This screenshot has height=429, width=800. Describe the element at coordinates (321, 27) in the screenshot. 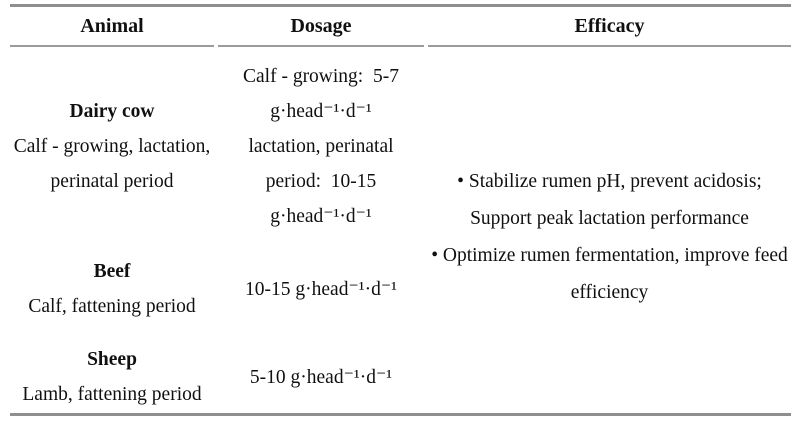

I see `column-header-dosage: Dosage` at that location.